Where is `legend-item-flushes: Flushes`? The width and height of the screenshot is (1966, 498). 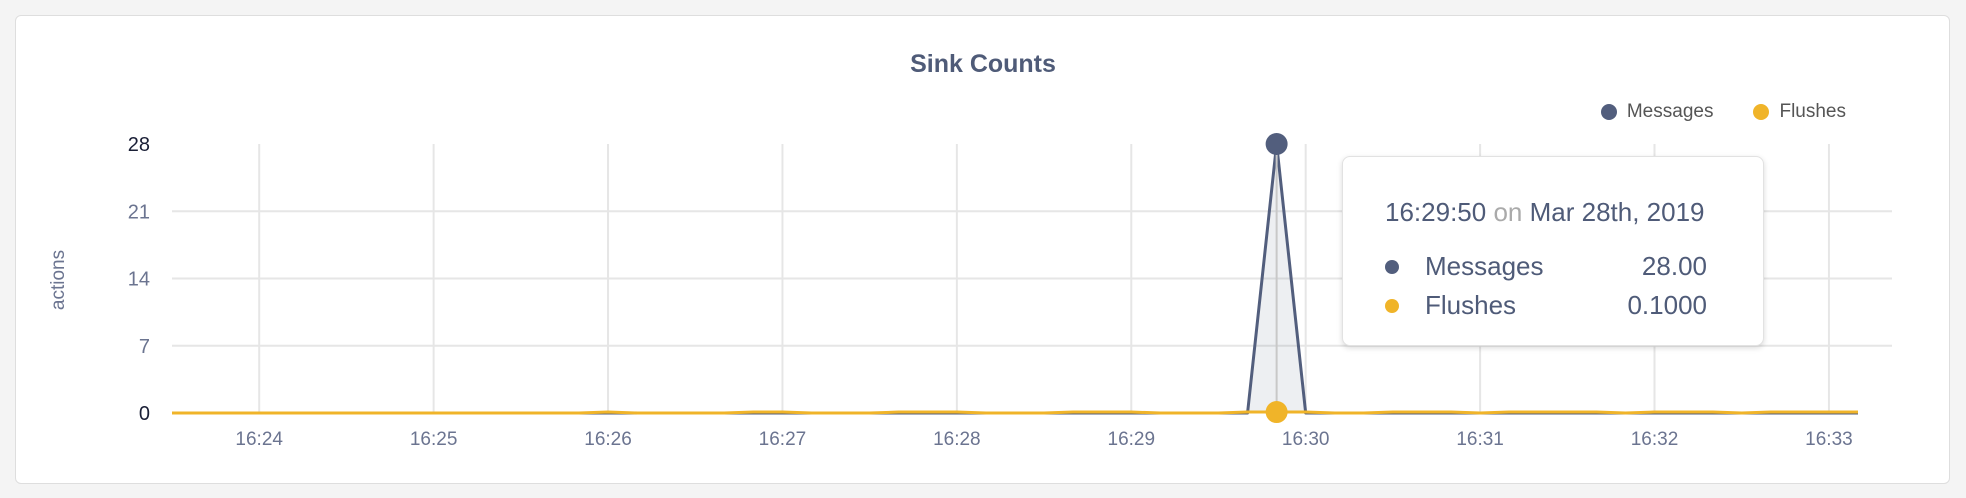
legend-item-flushes: Flushes is located at coordinates (1799, 112).